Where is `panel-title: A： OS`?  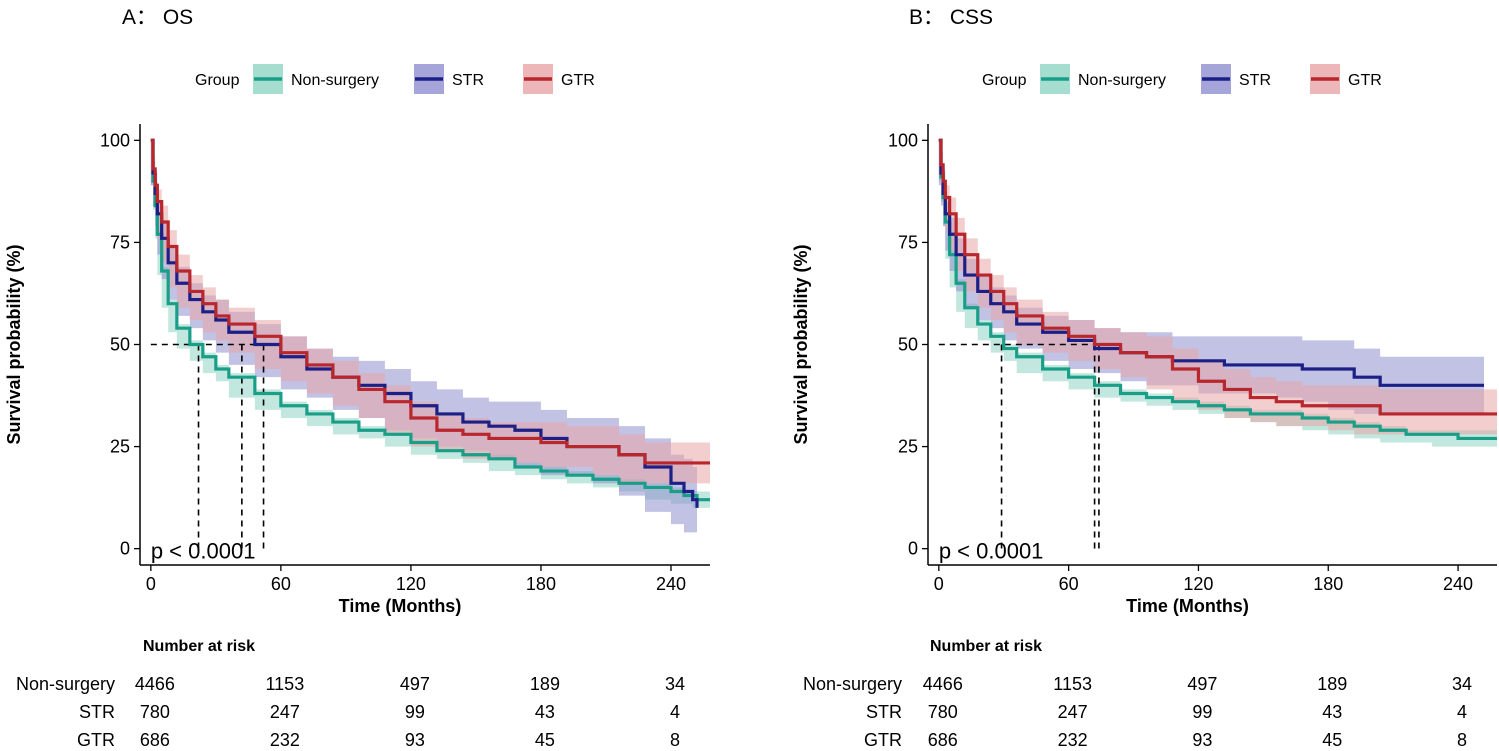 panel-title: A： OS is located at coordinates (157, 17).